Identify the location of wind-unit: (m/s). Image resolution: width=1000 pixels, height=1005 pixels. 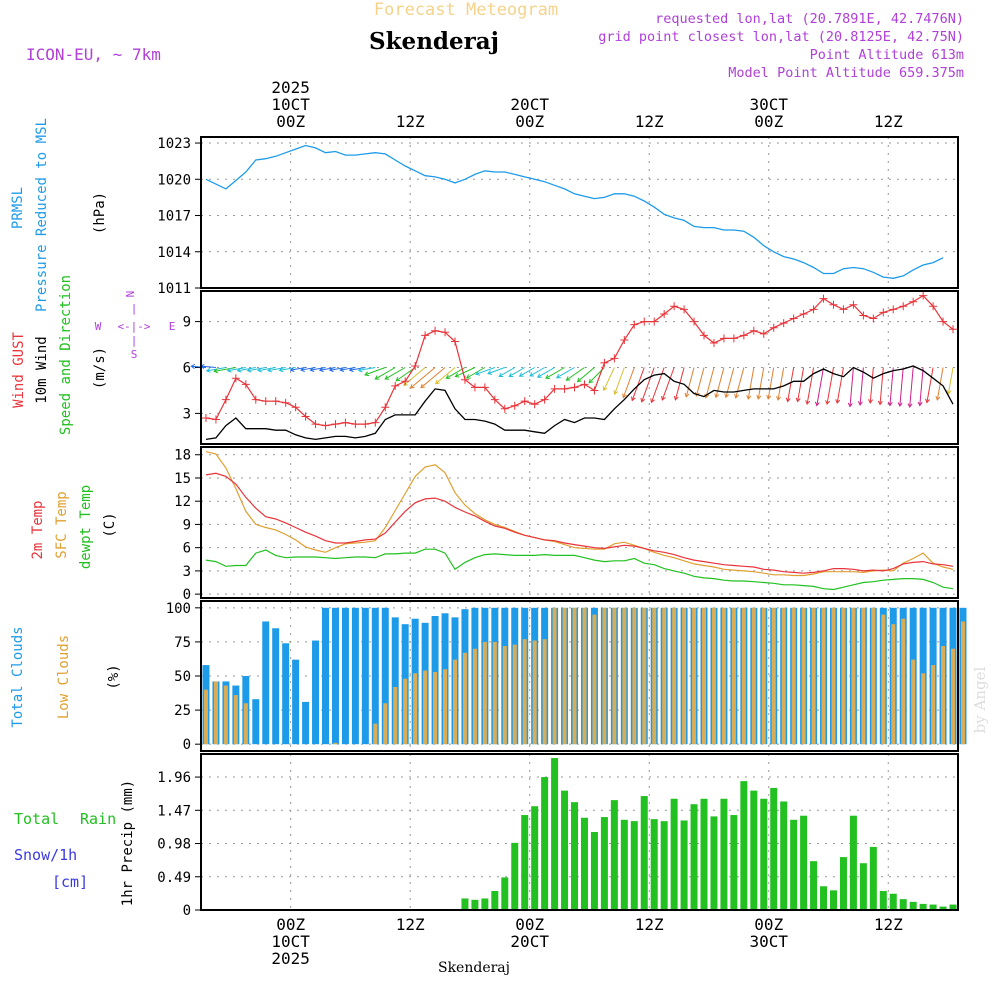
(100, 368).